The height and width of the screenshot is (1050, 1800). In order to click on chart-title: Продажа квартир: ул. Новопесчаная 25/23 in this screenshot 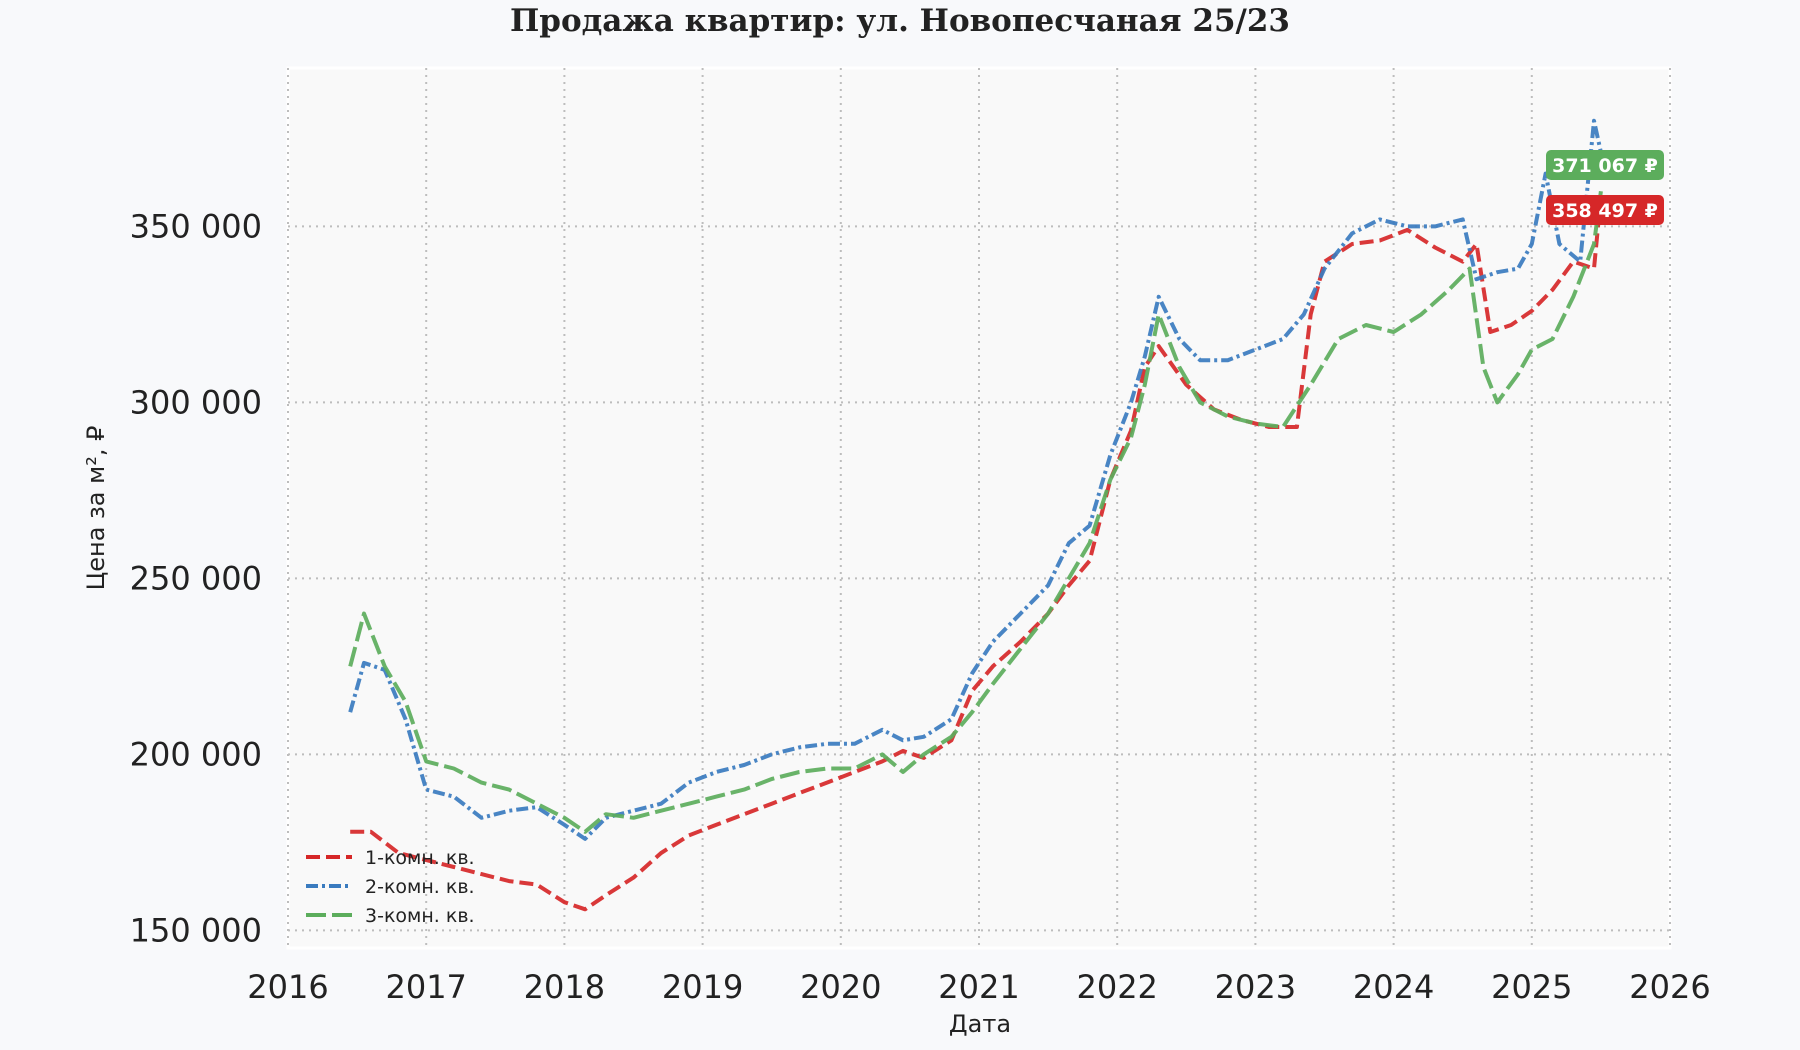, I will do `click(900, 21)`.